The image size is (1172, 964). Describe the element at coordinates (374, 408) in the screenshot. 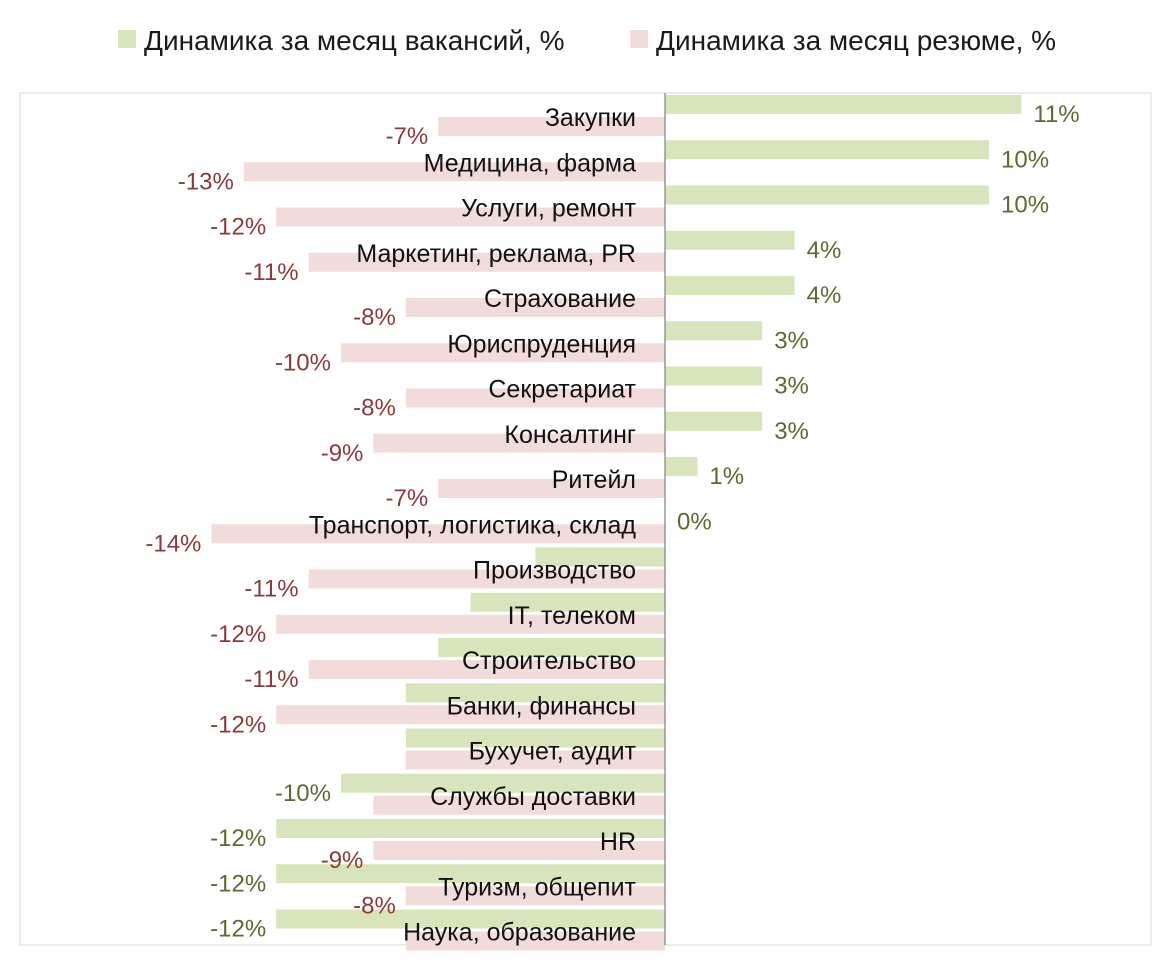

I see `value-label-resumes-6: -8%` at that location.